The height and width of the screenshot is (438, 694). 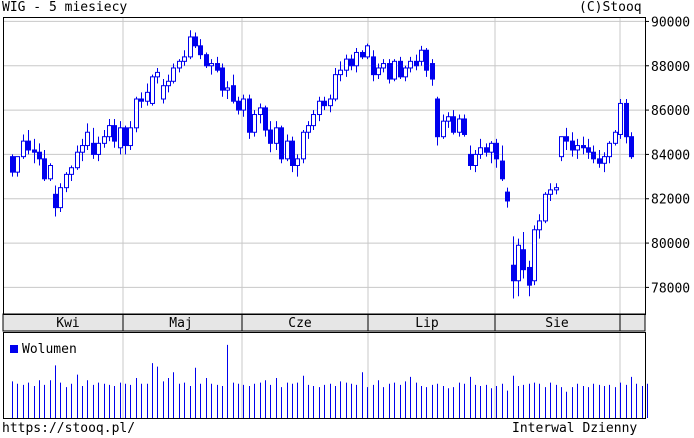 What do you see at coordinates (69, 428) in the screenshot?
I see `footer-url-link: https://stooq.pl/` at bounding box center [69, 428].